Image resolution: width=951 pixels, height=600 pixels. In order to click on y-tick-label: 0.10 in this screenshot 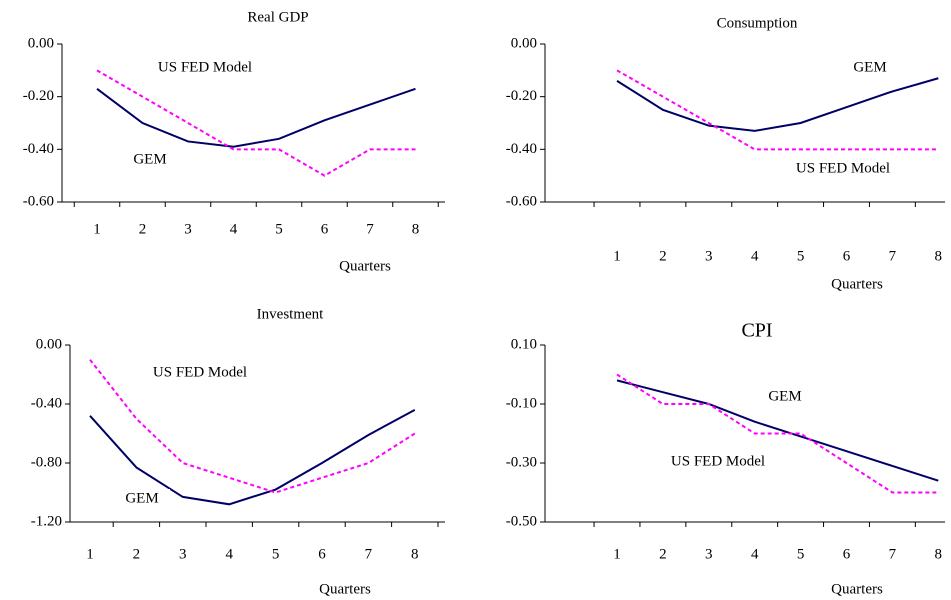, I will do `click(524, 344)`.